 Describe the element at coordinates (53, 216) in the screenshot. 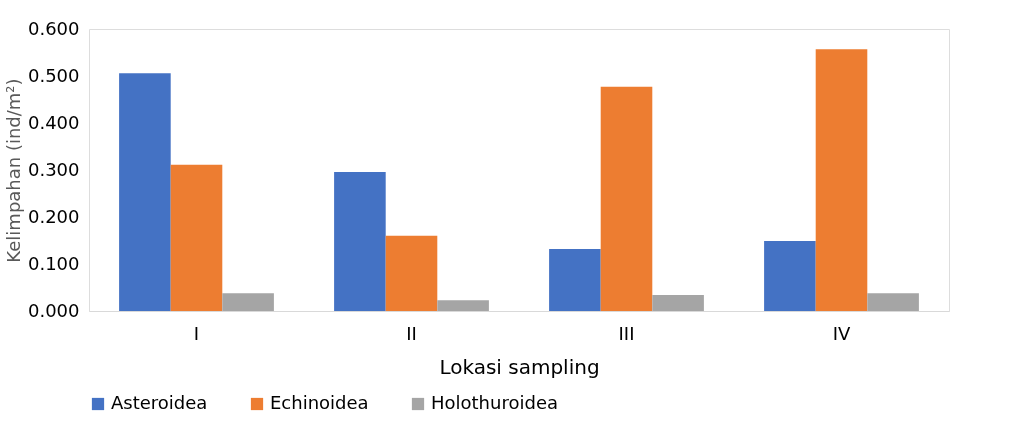

I see `y-tick-label: 0.200` at that location.